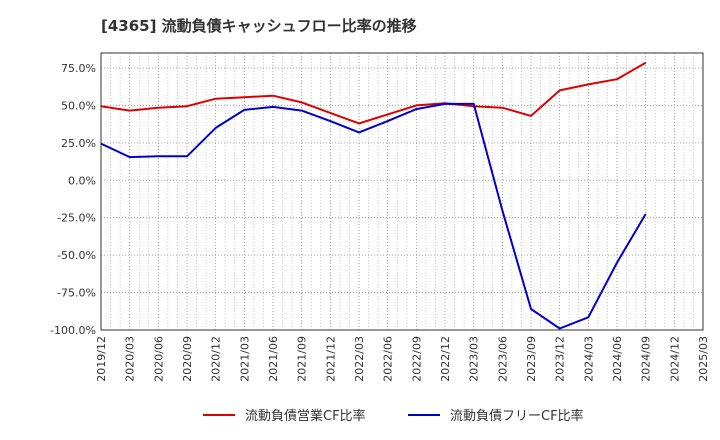 The height and width of the screenshot is (440, 720). Describe the element at coordinates (646, 359) in the screenshot. I see `x-tick-label: 2024/09` at that location.